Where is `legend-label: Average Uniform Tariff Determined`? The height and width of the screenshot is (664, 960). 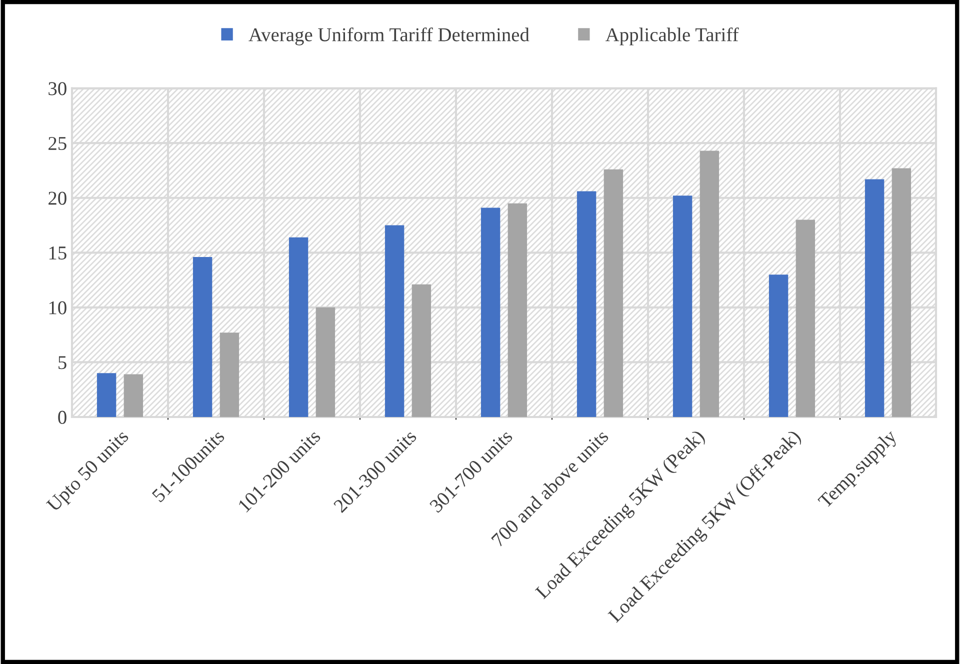
legend-label: Average Uniform Tariff Determined is located at coordinates (389, 36).